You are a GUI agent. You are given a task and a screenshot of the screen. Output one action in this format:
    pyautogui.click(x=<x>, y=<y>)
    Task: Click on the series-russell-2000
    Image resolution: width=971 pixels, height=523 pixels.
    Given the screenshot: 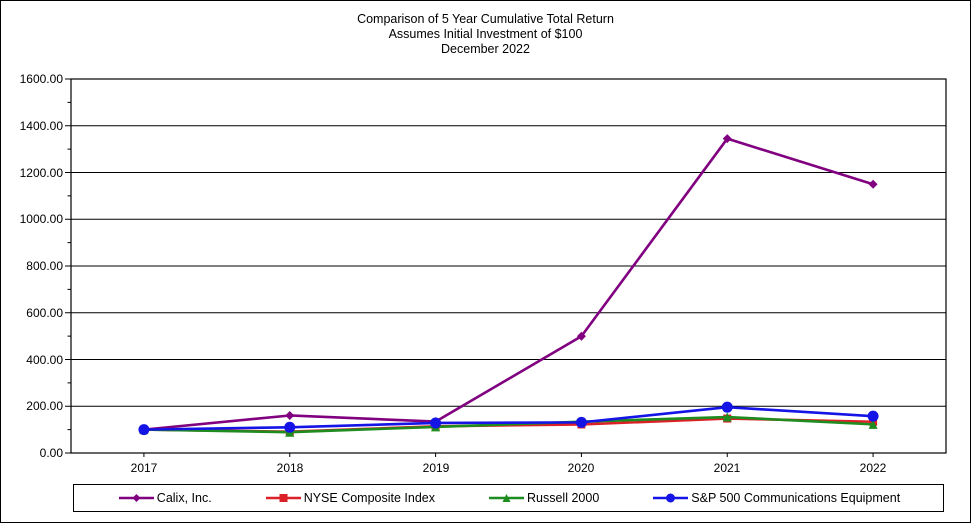 What is the action you would take?
    pyautogui.click(x=508, y=424)
    